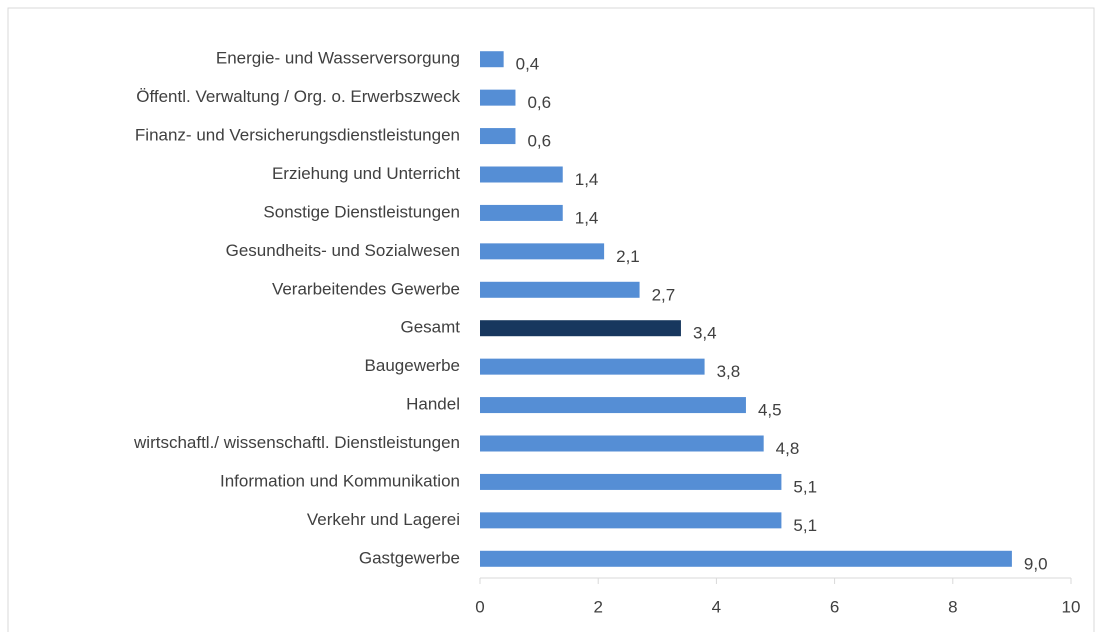 This screenshot has height=637, width=1102. Describe the element at coordinates (338, 58) in the screenshot. I see `y-tick-label: Energie- und Wasserversorgung` at that location.